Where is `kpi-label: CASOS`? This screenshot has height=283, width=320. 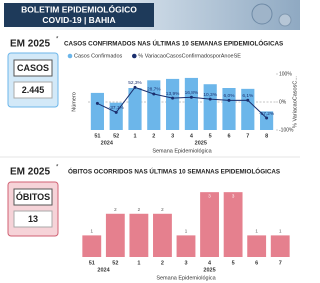
kpi-label: CASOS is located at coordinates (33, 68).